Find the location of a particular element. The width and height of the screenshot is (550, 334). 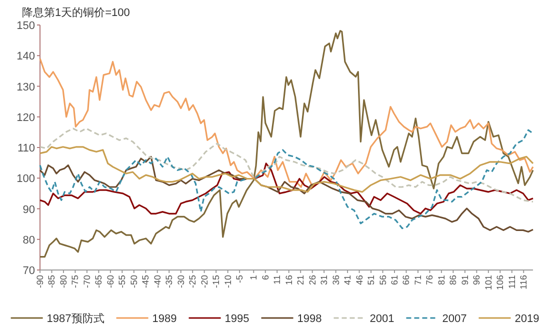

x-tick-label: -35 is located at coordinates (169, 281).